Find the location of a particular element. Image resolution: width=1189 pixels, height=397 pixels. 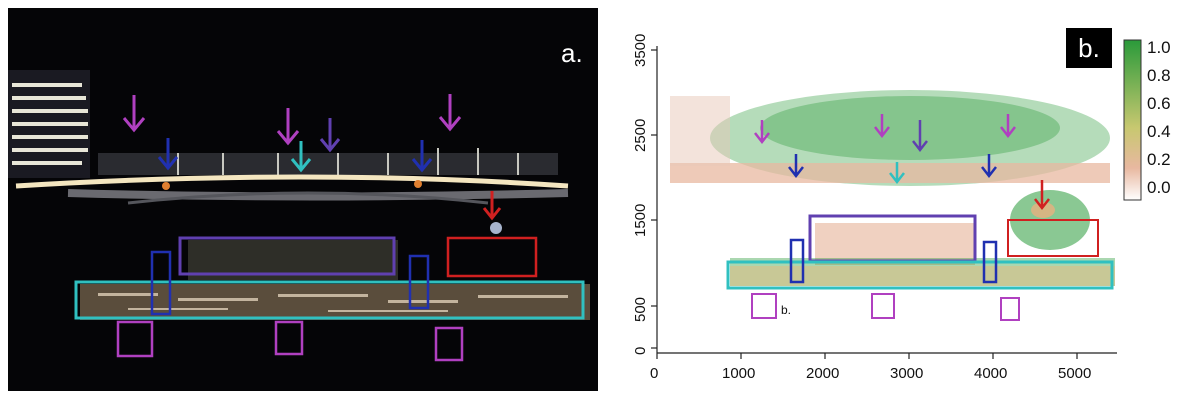

y-tick-label: 0 is located at coordinates (640, 350).